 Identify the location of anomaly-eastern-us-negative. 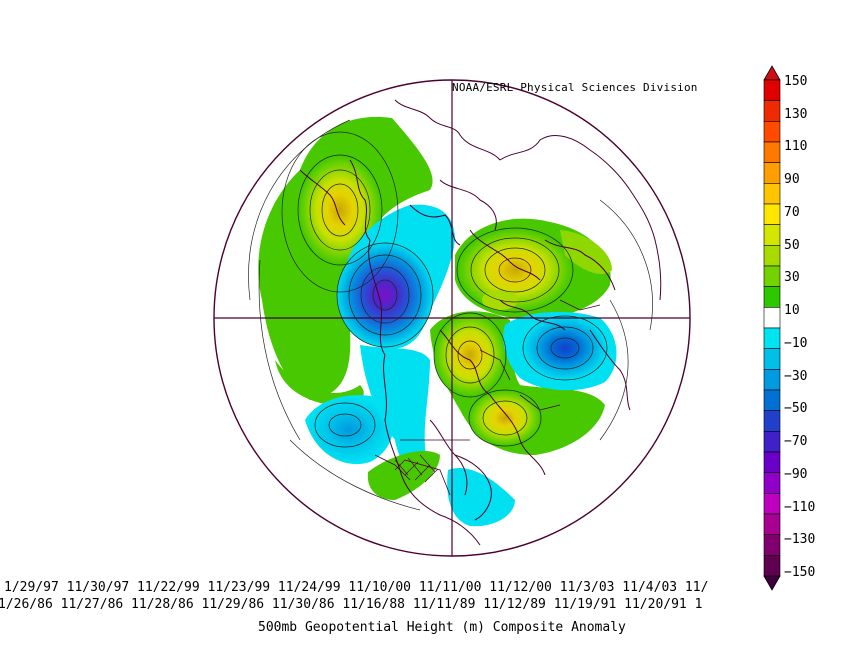
(481, 497).